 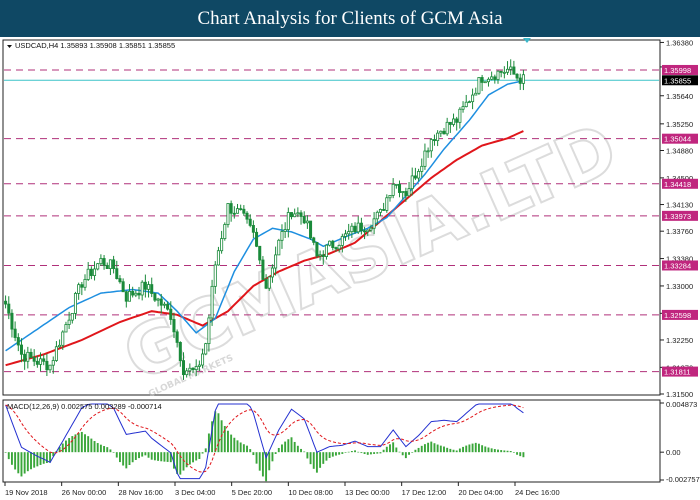 What do you see at coordinates (84, 492) in the screenshot?
I see `time-tick-label: 26 Nov 00:00` at bounding box center [84, 492].